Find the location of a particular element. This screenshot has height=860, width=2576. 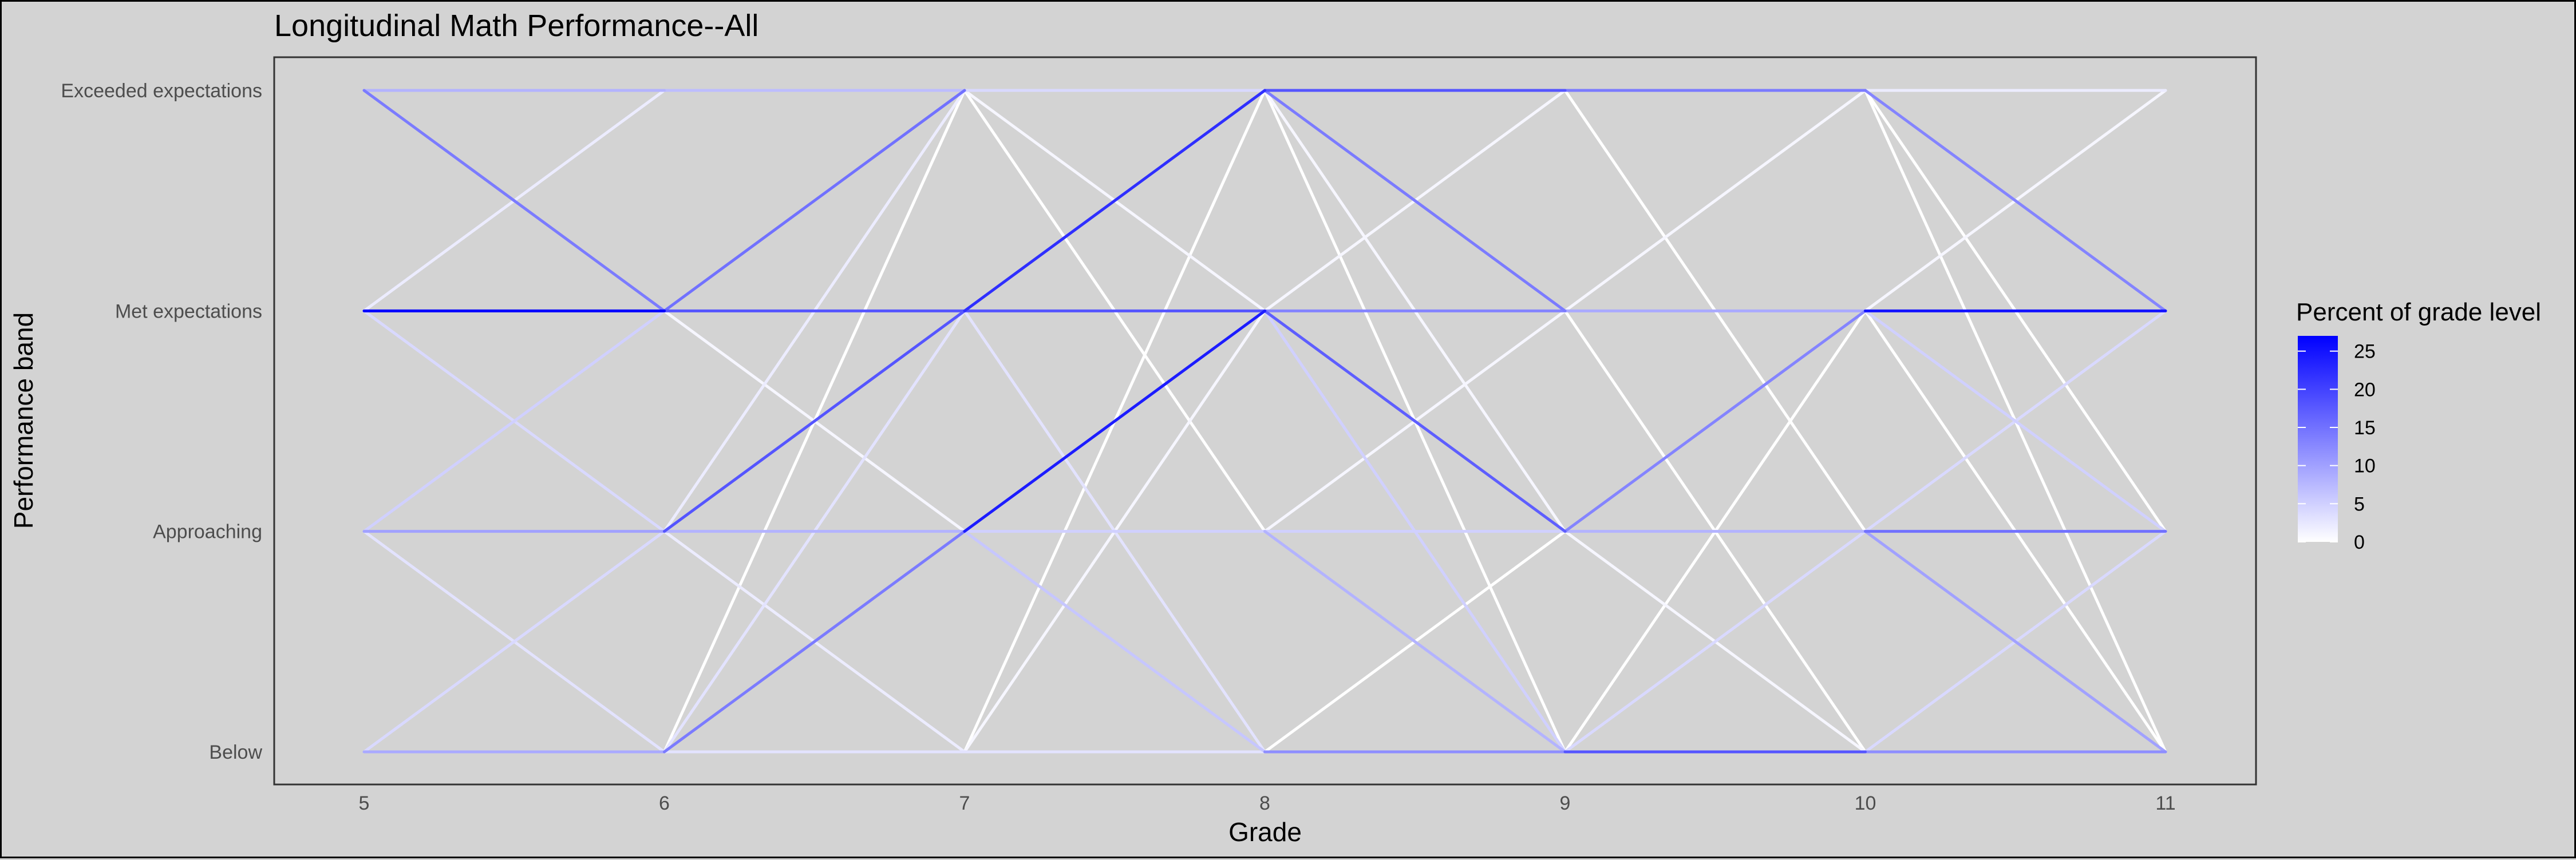

y-tick-label: Below is located at coordinates (235, 752).